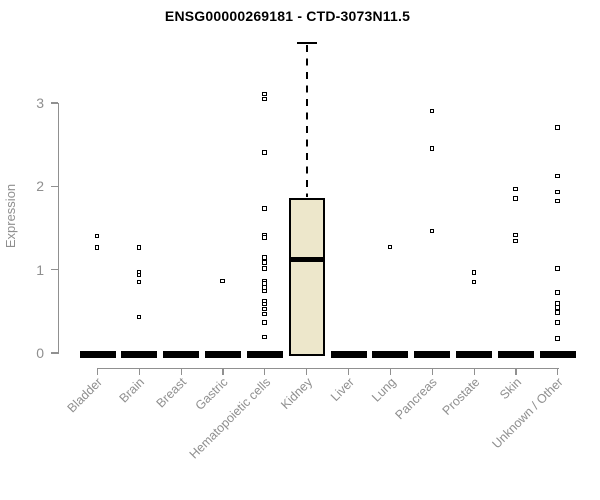  What do you see at coordinates (306, 277) in the screenshot?
I see `boxplot-box` at bounding box center [306, 277].